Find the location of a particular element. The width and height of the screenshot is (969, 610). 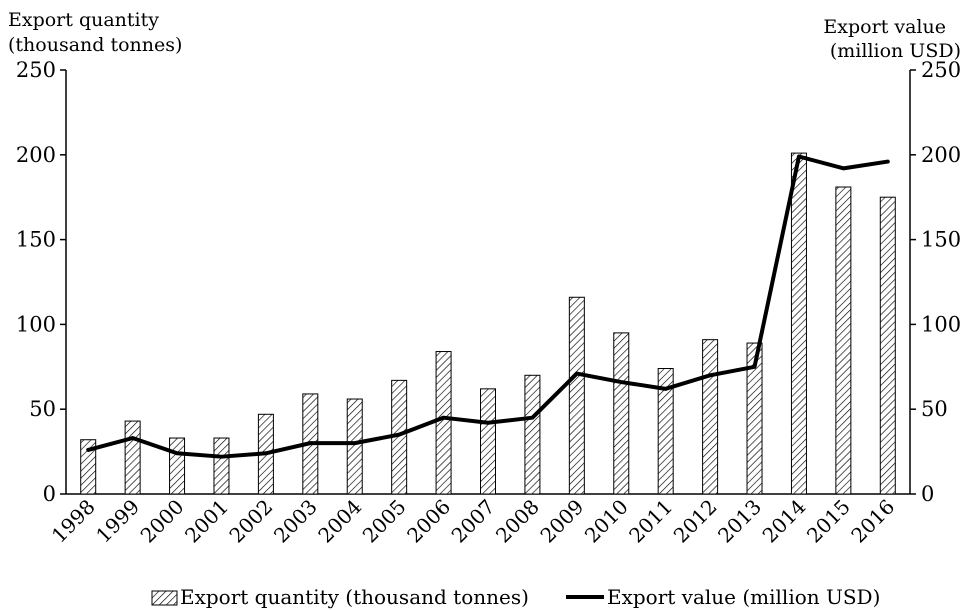

bar-2008 is located at coordinates (532, 434).